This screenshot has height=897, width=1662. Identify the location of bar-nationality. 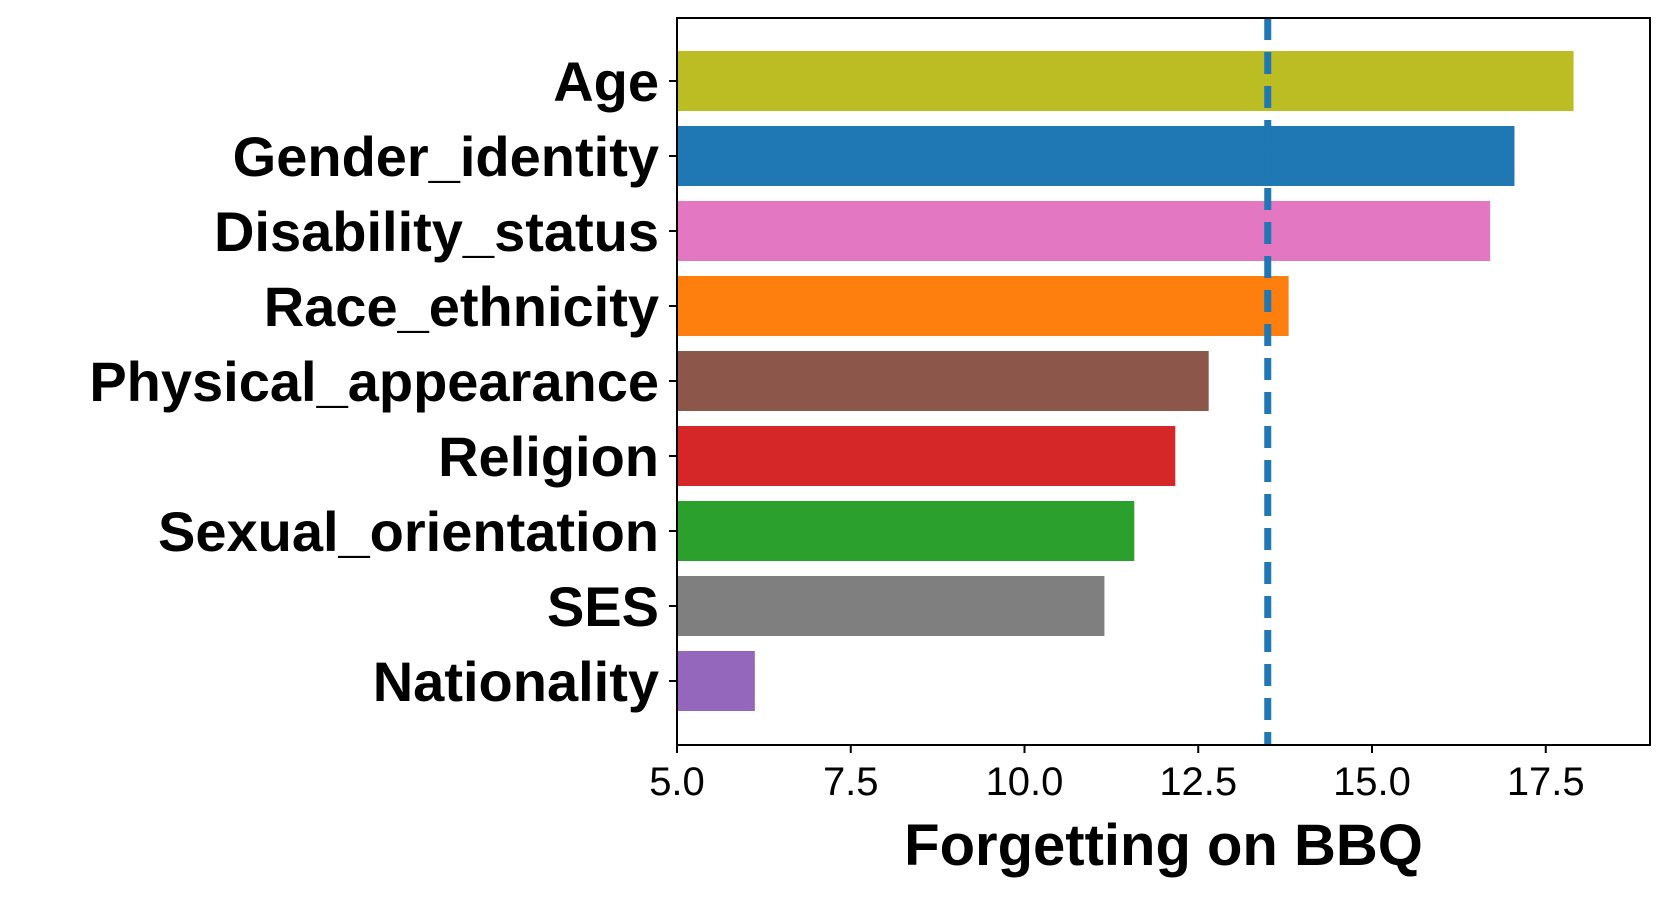
(716, 681).